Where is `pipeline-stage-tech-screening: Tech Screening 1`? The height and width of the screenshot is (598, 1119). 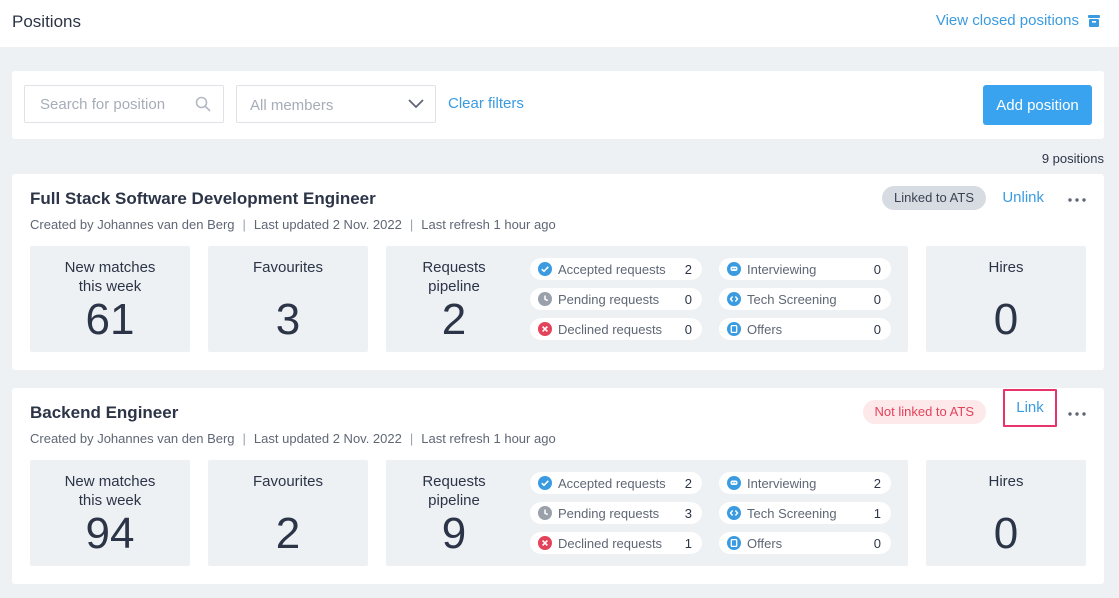 pipeline-stage-tech-screening: Tech Screening 1 is located at coordinates (805, 513).